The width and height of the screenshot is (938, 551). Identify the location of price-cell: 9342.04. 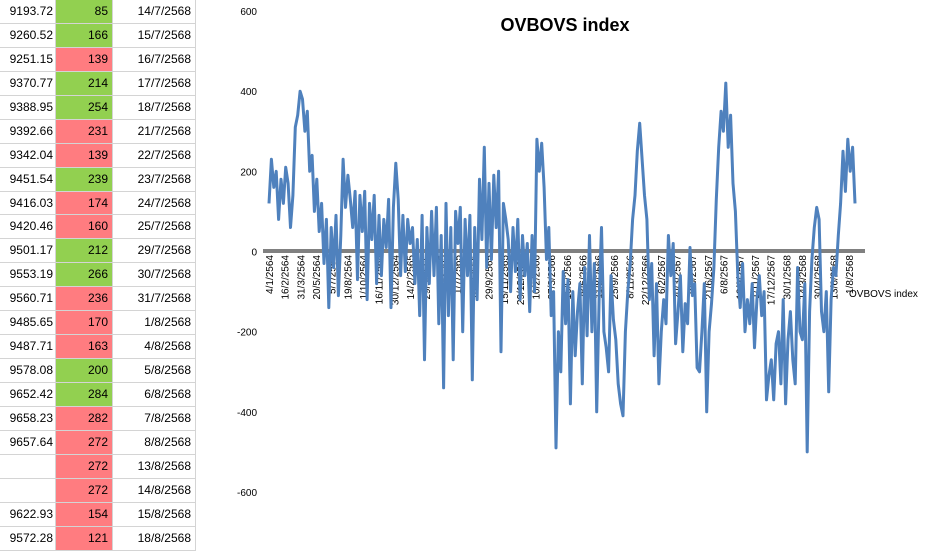
(28, 155).